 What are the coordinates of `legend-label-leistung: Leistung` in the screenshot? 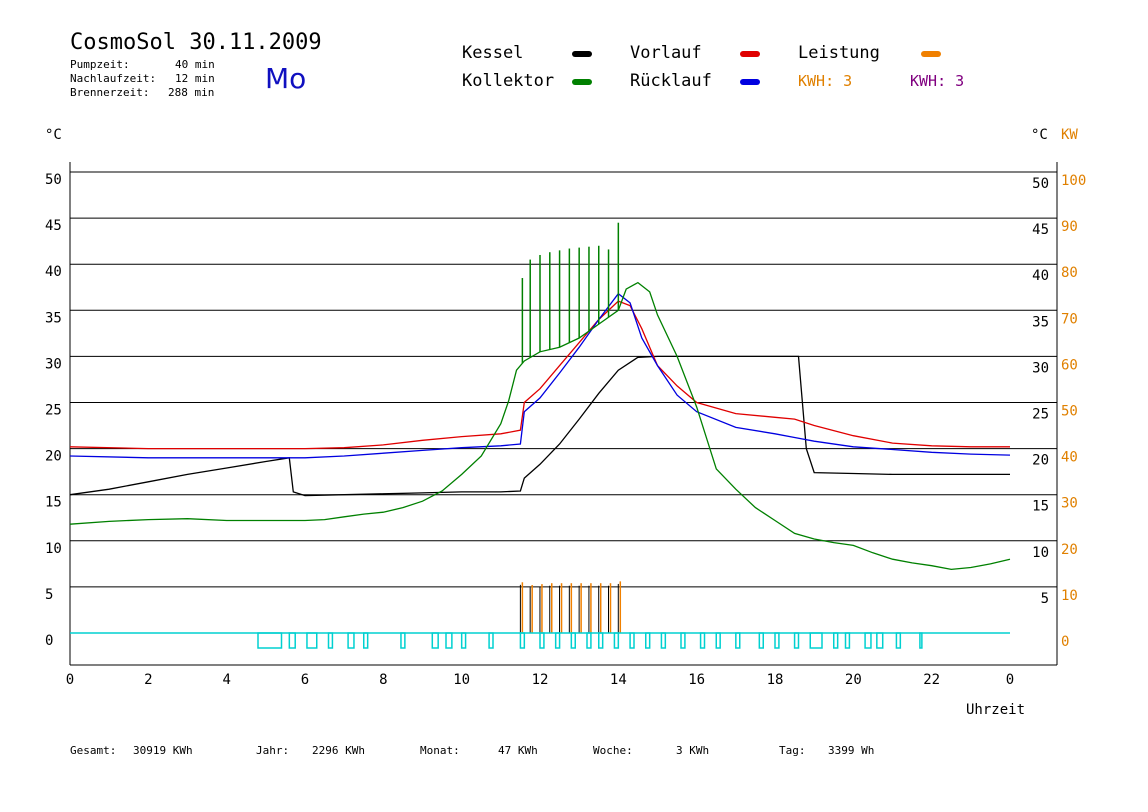 It's located at (839, 53).